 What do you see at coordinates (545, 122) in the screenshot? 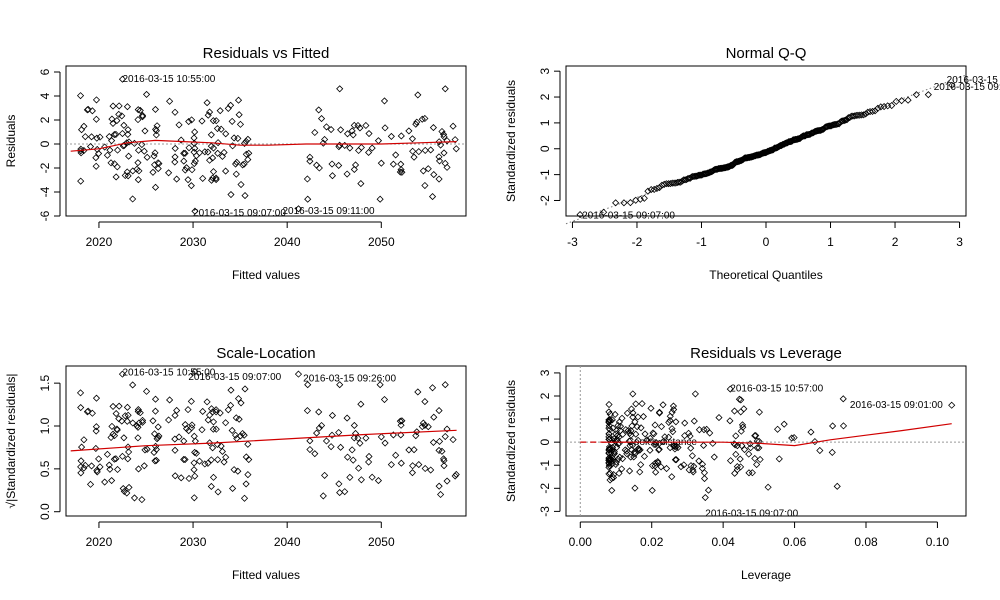
I see `y-tick-label: 1` at bounding box center [545, 122].